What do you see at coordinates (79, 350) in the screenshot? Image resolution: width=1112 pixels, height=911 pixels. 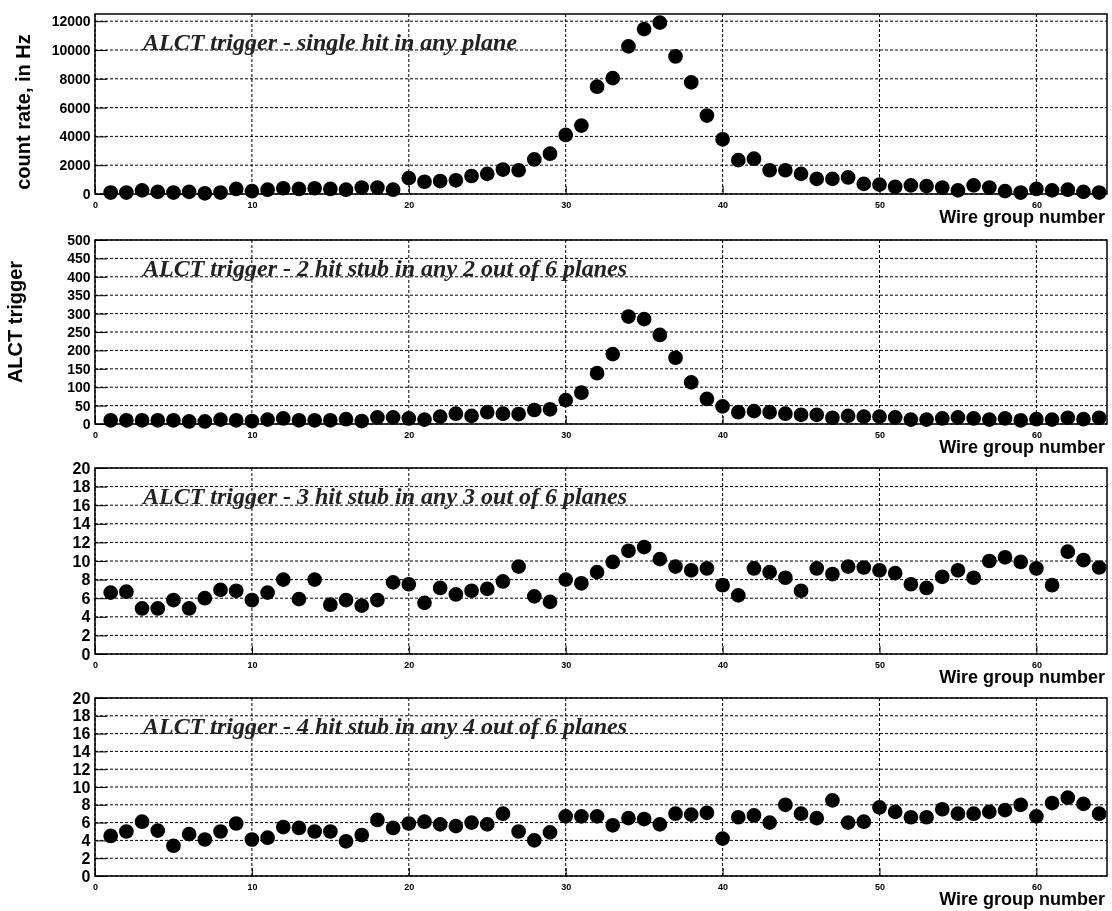 I see `y-tick-label: 200` at bounding box center [79, 350].